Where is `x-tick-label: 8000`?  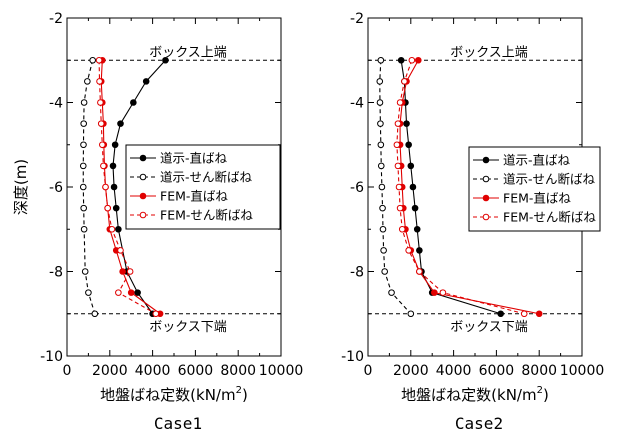 x-tick-label: 8000 is located at coordinates (539, 371).